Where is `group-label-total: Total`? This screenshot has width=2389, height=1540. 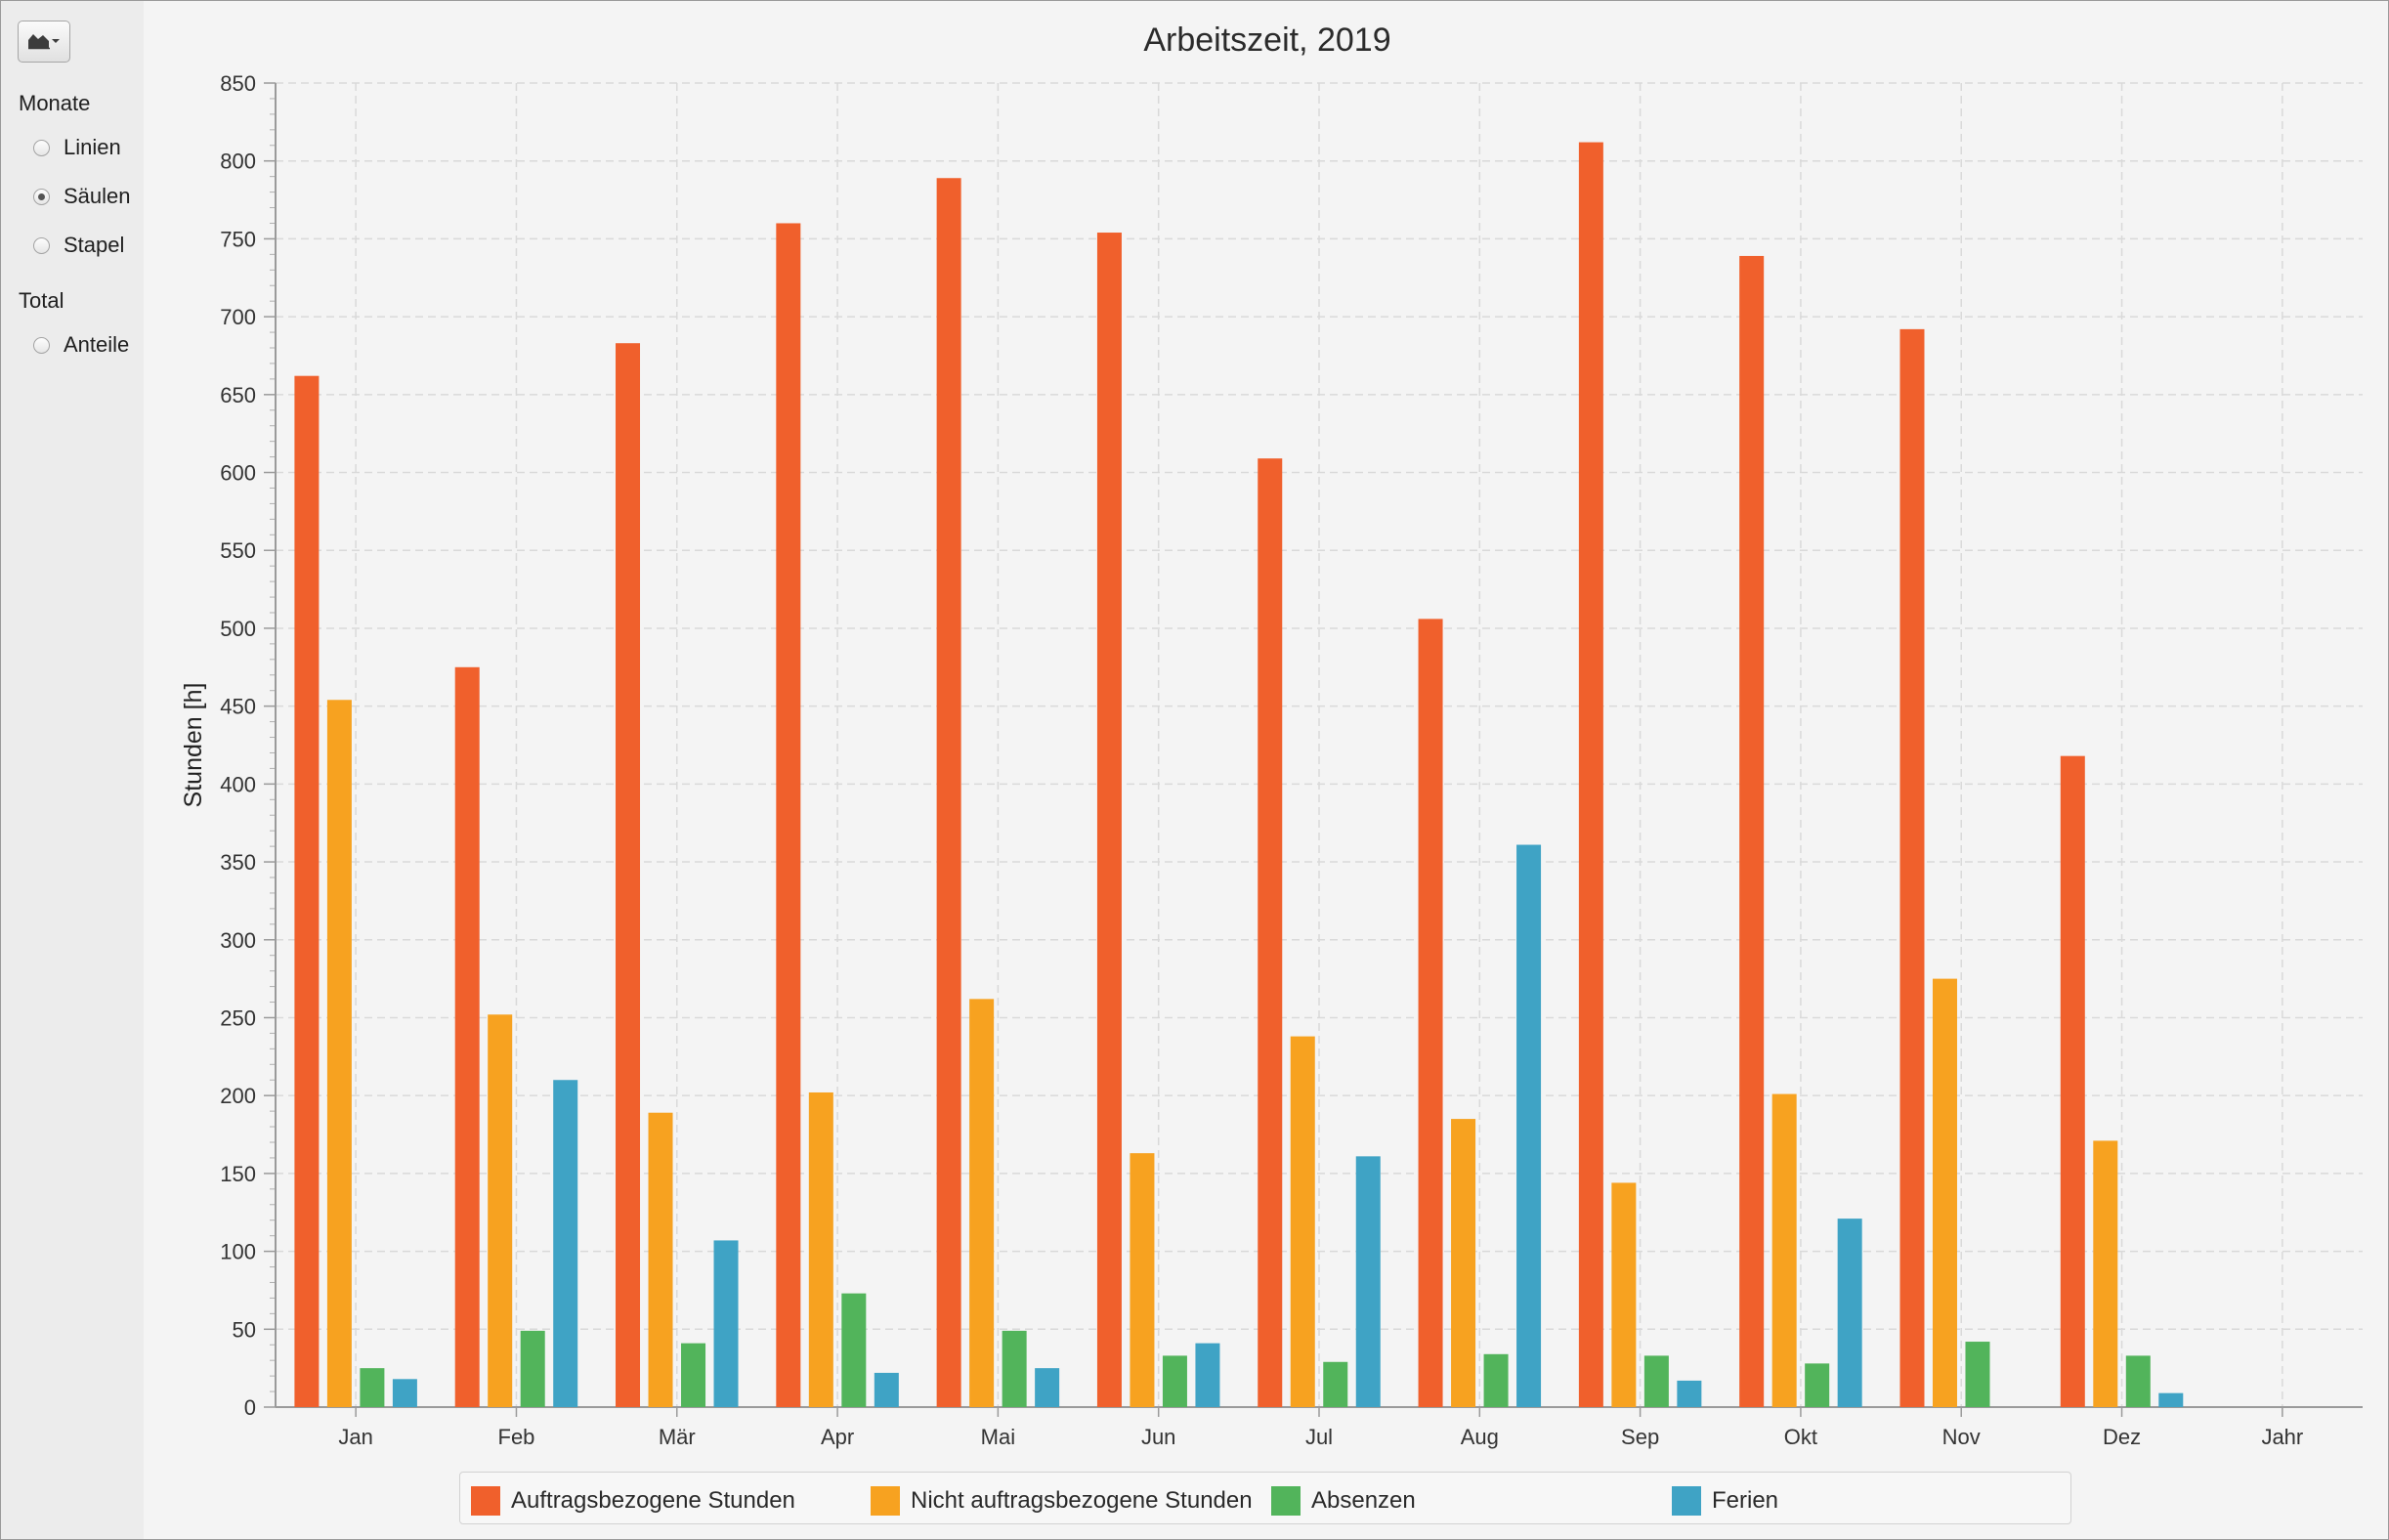 group-label-total: Total is located at coordinates (41, 300).